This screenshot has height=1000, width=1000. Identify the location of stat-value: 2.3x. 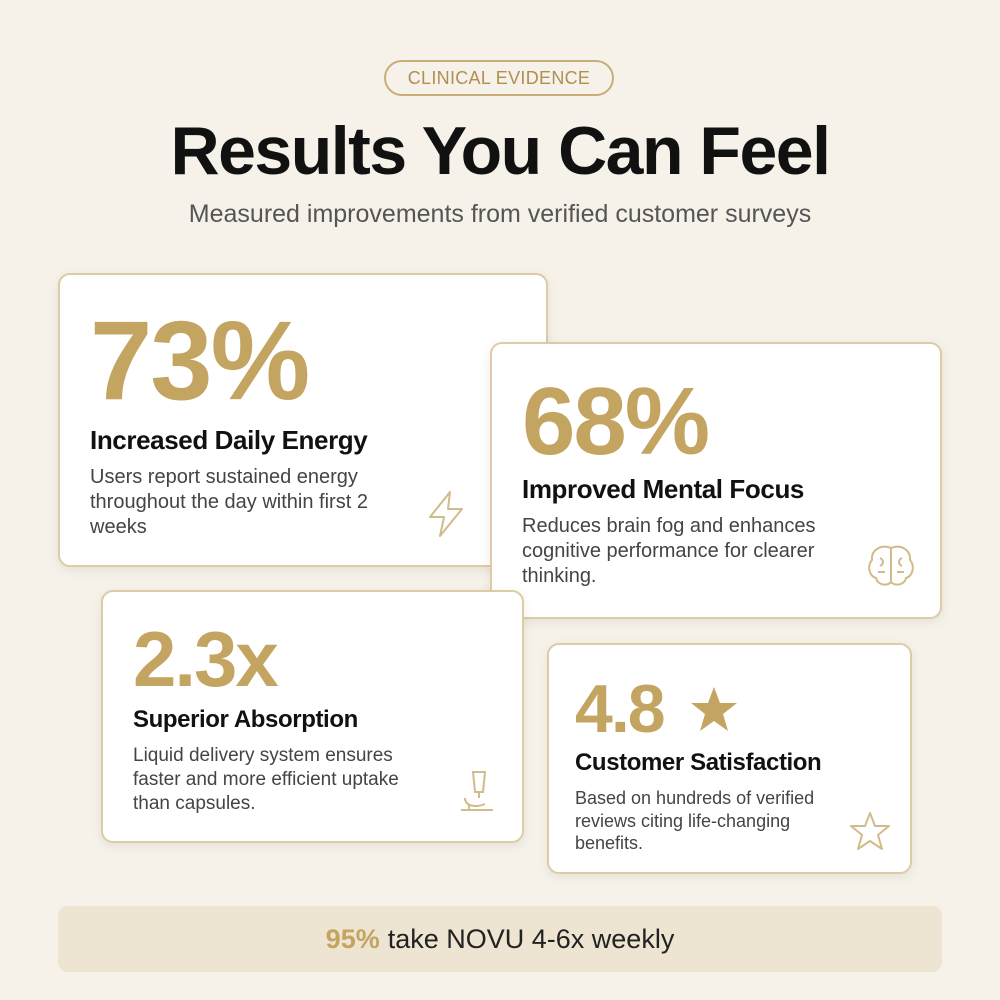
(206, 659).